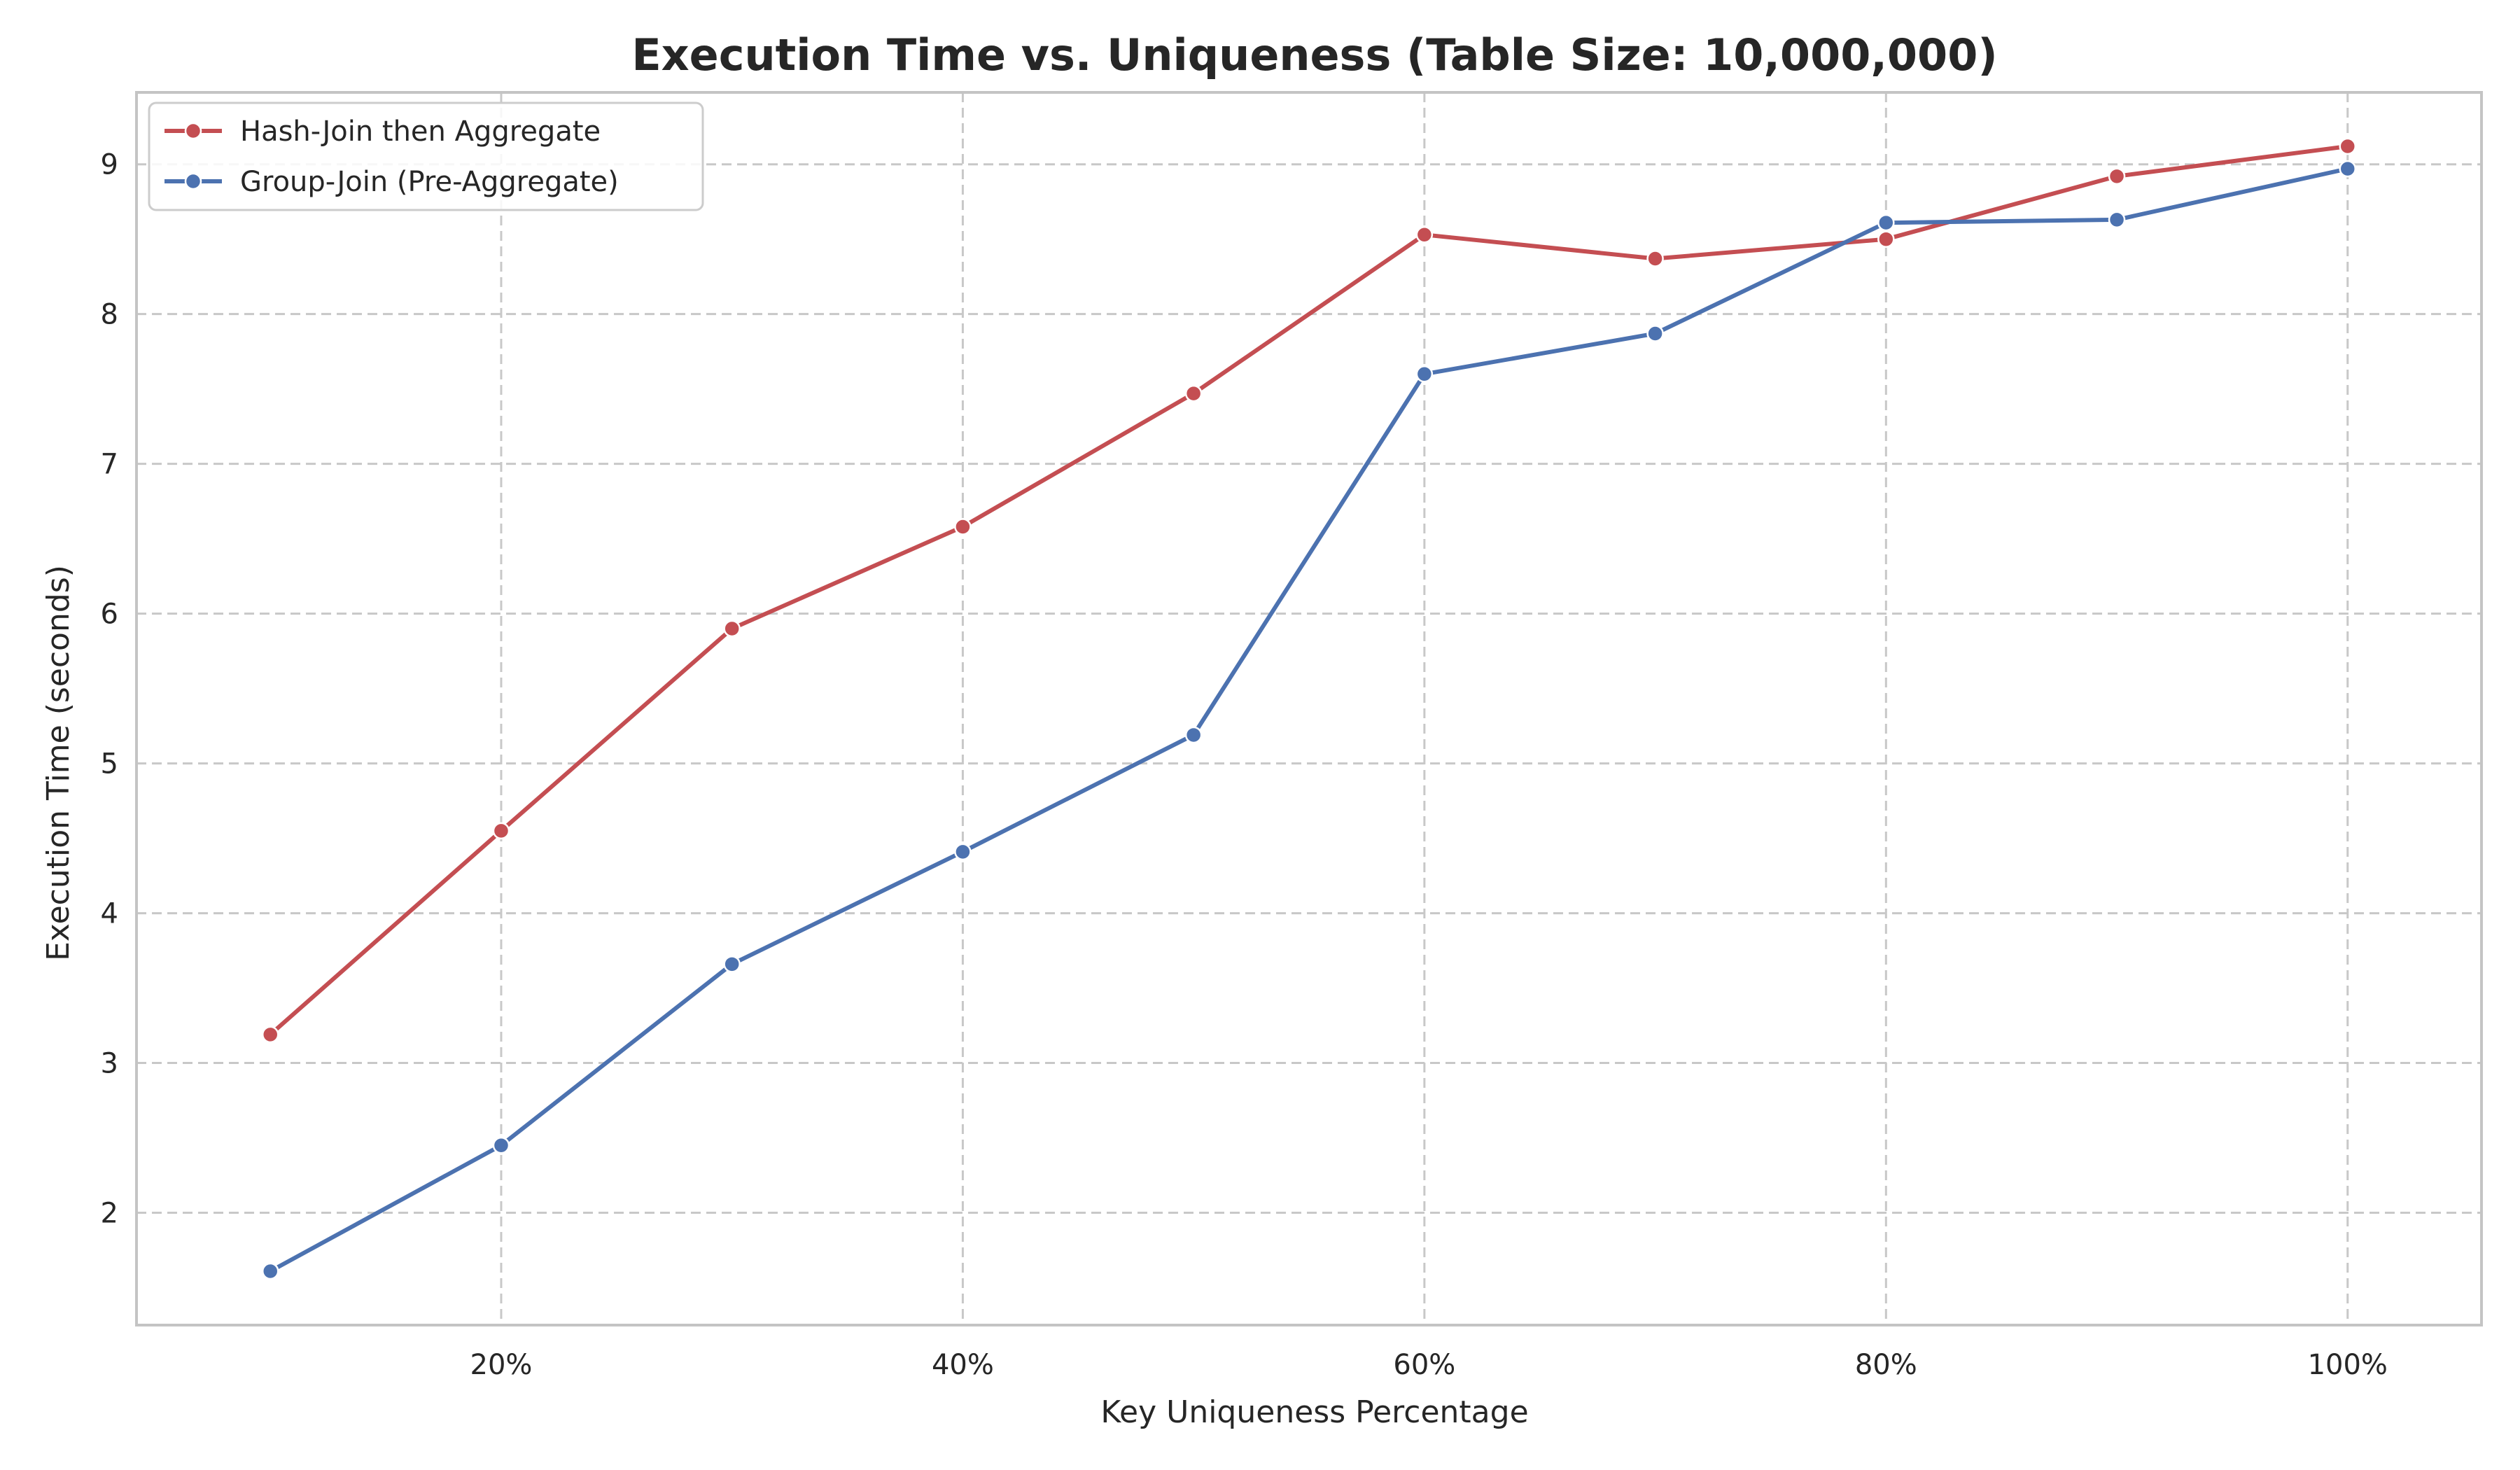  Describe the element at coordinates (109, 764) in the screenshot. I see `y-tick-label: 5` at that location.